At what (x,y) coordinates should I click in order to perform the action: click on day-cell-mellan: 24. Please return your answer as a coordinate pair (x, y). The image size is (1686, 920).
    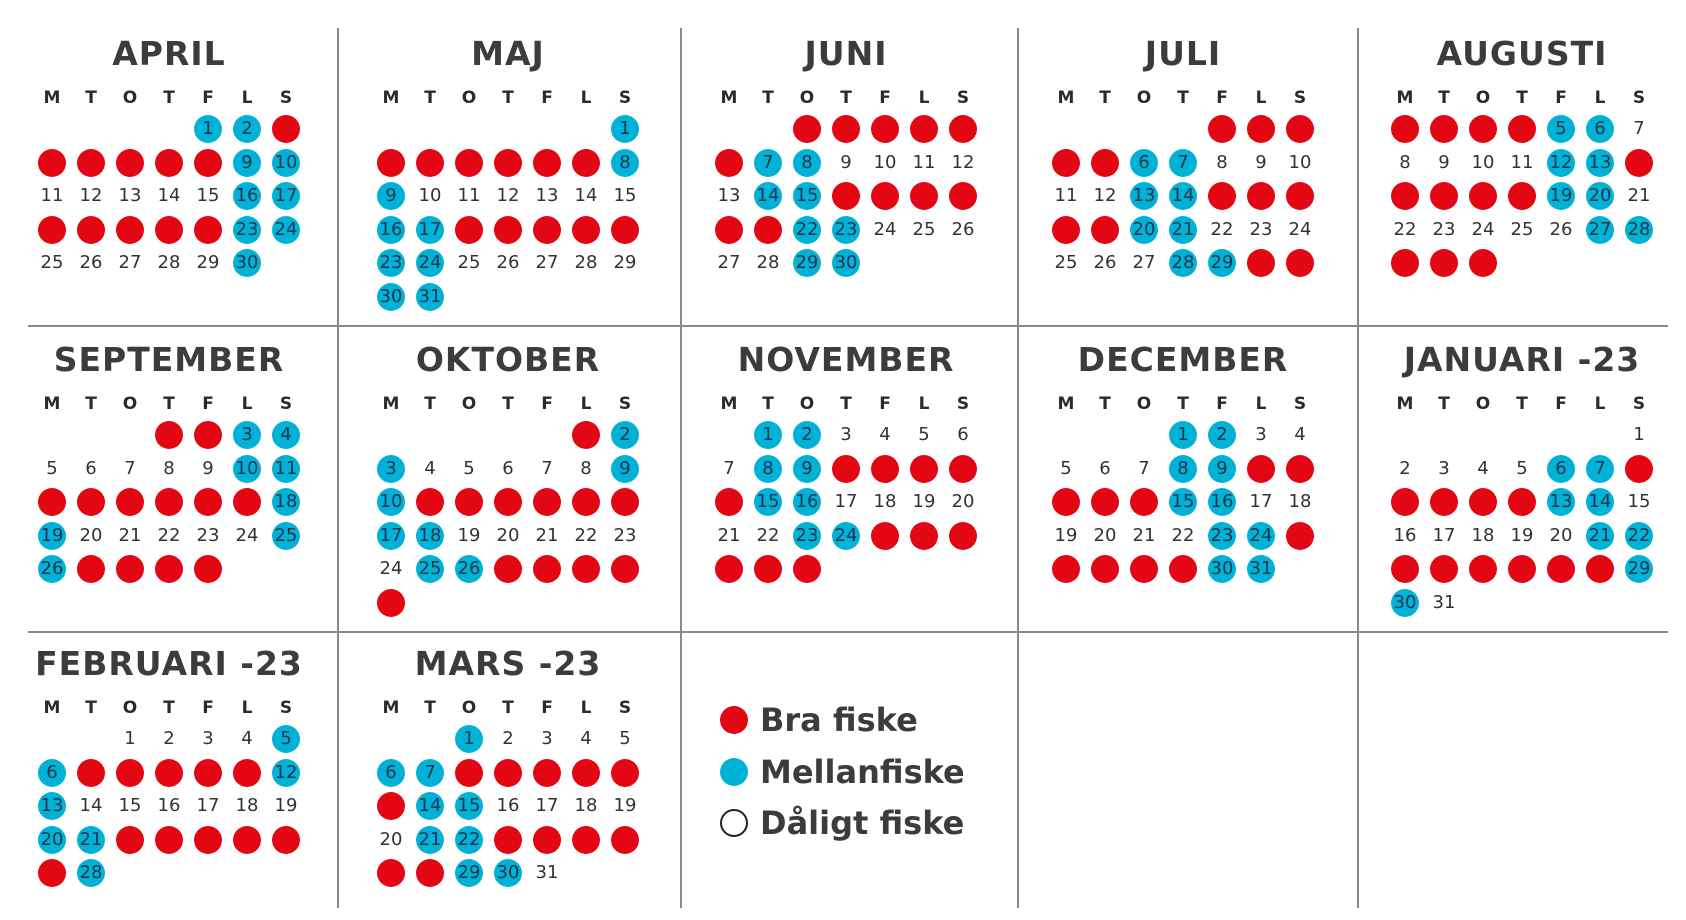
    Looking at the image, I should click on (430, 263).